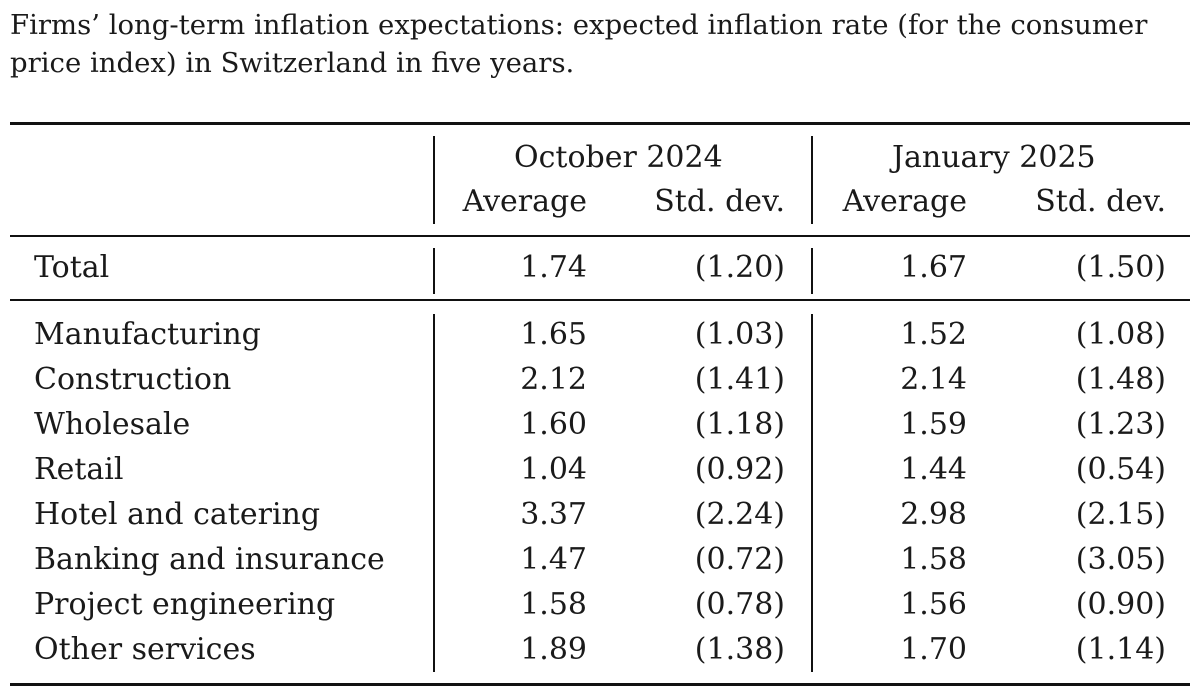  What do you see at coordinates (739, 334) in the screenshot?
I see `oct-std-dev: (1.03)` at bounding box center [739, 334].